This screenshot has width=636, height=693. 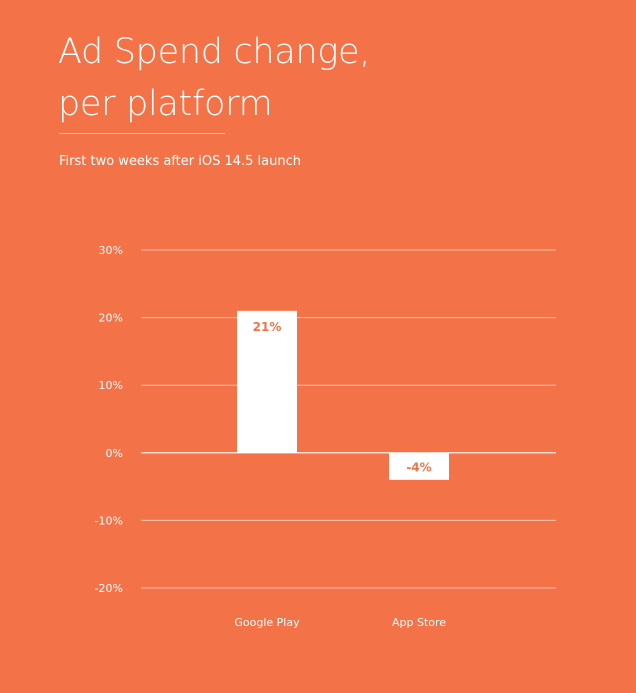 I want to click on bar-app-store, so click(x=419, y=466).